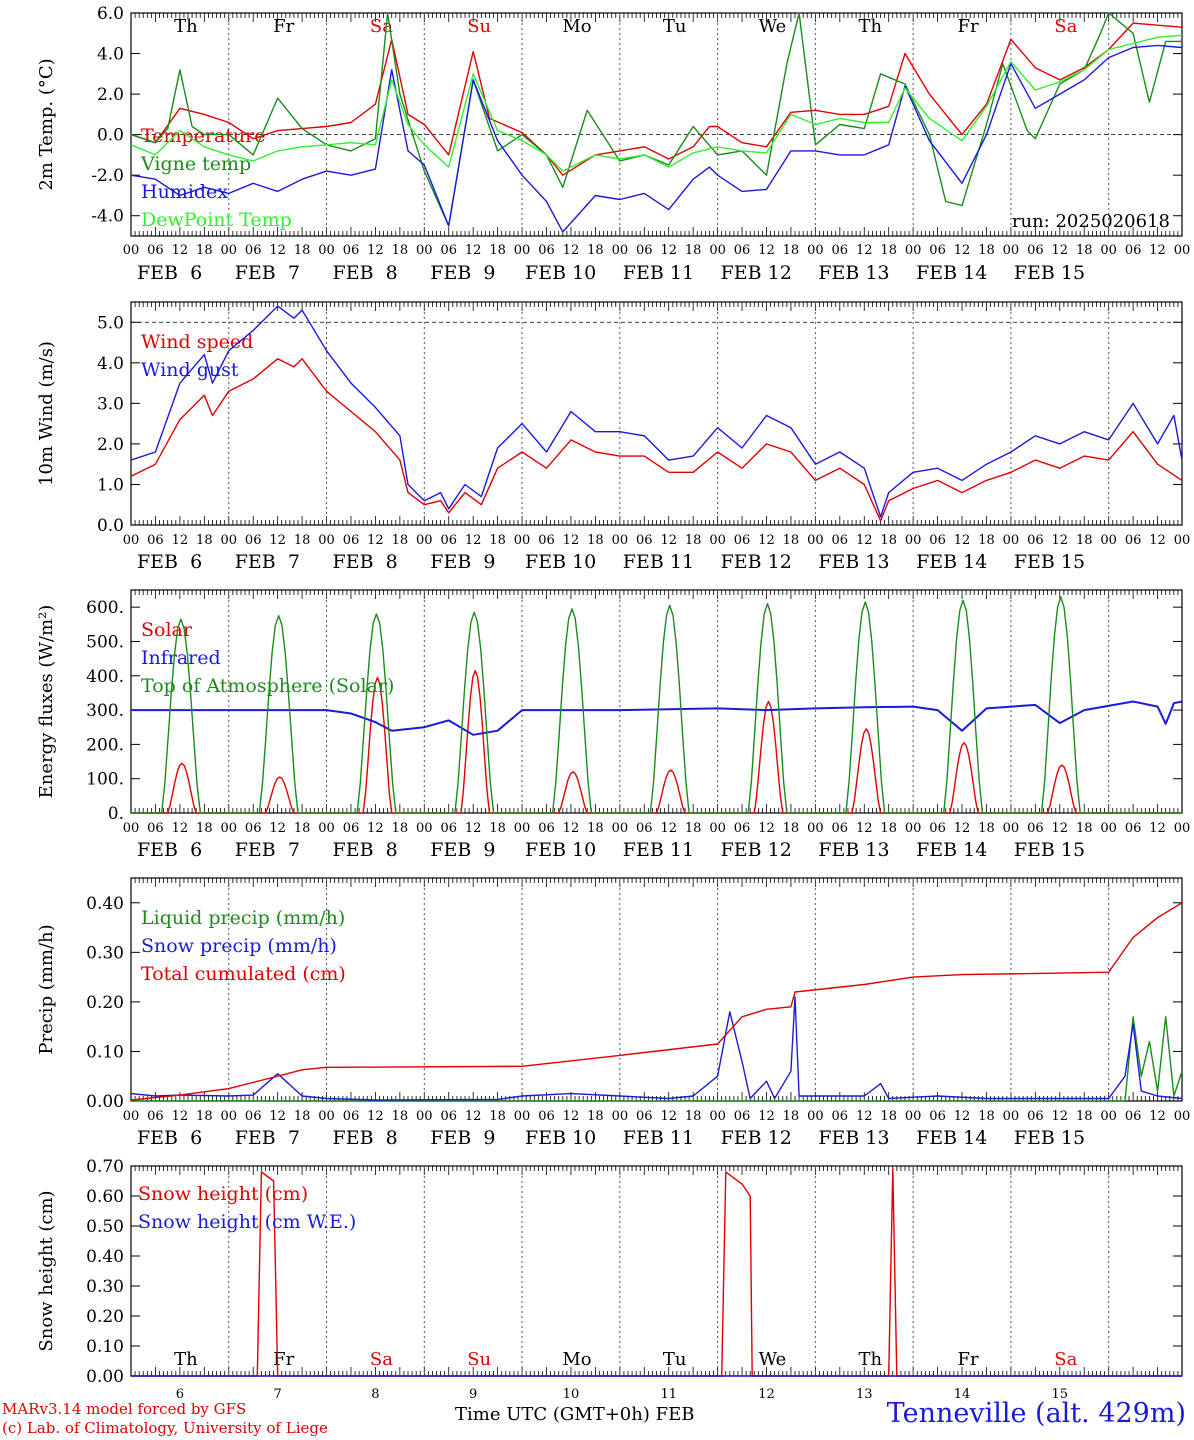  I want to click on day-number-label: 8, so click(375, 1394).